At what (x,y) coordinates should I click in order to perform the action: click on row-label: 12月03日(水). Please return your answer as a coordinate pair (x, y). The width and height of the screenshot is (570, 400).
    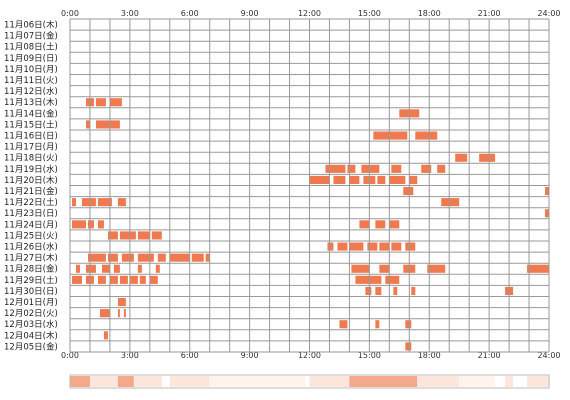
    Looking at the image, I should click on (31, 324).